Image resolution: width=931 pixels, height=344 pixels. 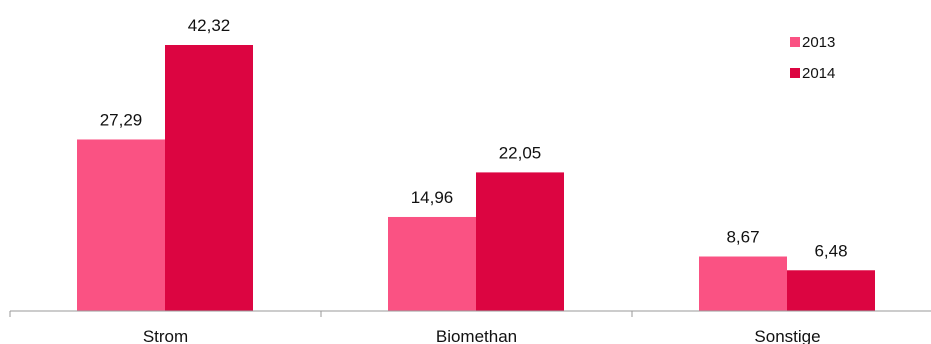 I want to click on legend: 2013 2014, so click(x=812, y=58).